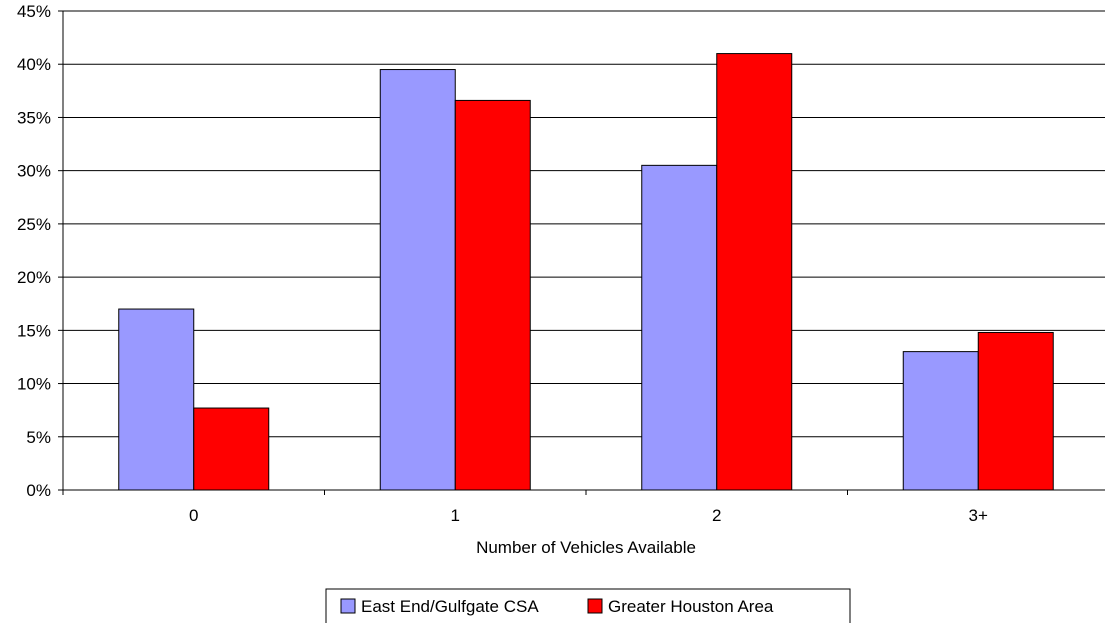  Describe the element at coordinates (455, 515) in the screenshot. I see `x-tick-label: 1` at that location.